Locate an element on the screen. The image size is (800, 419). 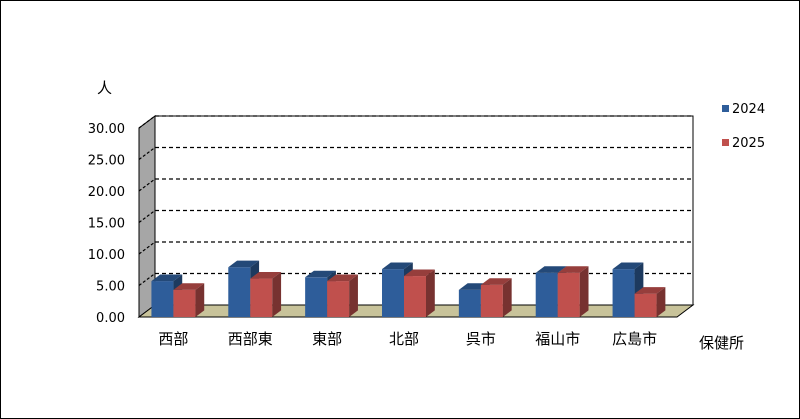
y-tick-label: 10.00 is located at coordinates (106, 255).